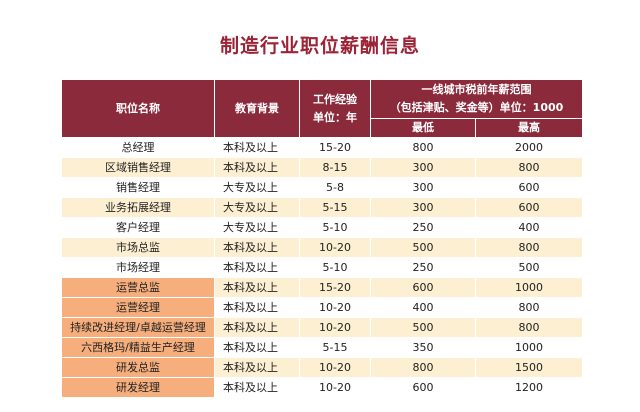 The height and width of the screenshot is (412, 640). I want to click on header-position: 职位名称, so click(138, 108).